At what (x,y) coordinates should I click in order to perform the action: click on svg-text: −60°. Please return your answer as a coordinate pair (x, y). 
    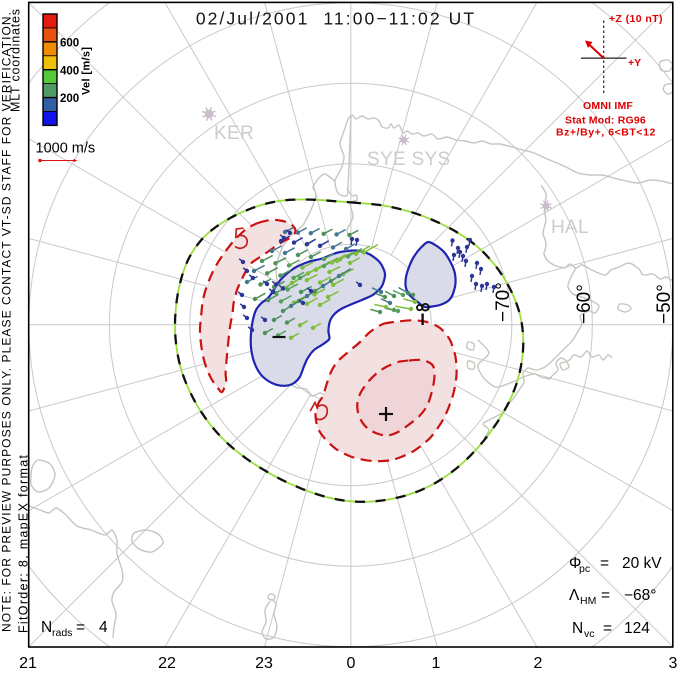
    Looking at the image, I should click on (584, 304).